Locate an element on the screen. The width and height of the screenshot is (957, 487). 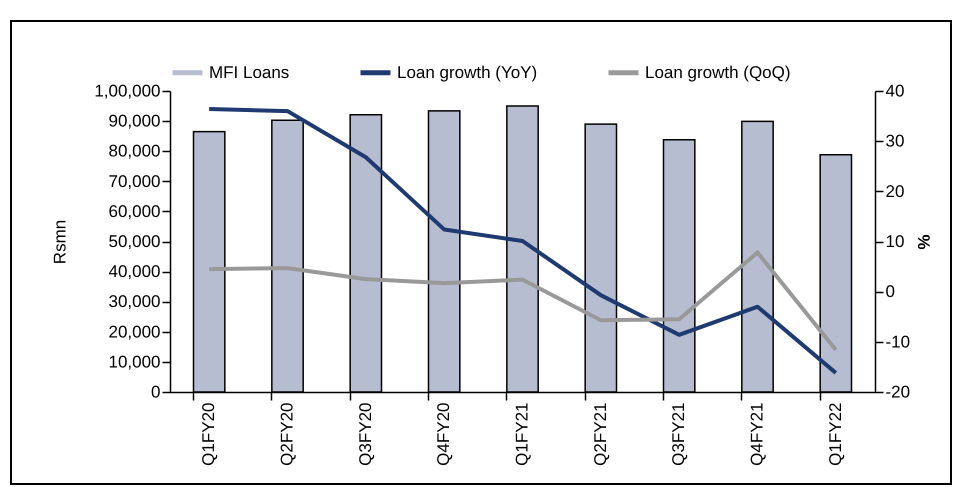
x-tick-label: Q1FY21 is located at coordinates (522, 434).